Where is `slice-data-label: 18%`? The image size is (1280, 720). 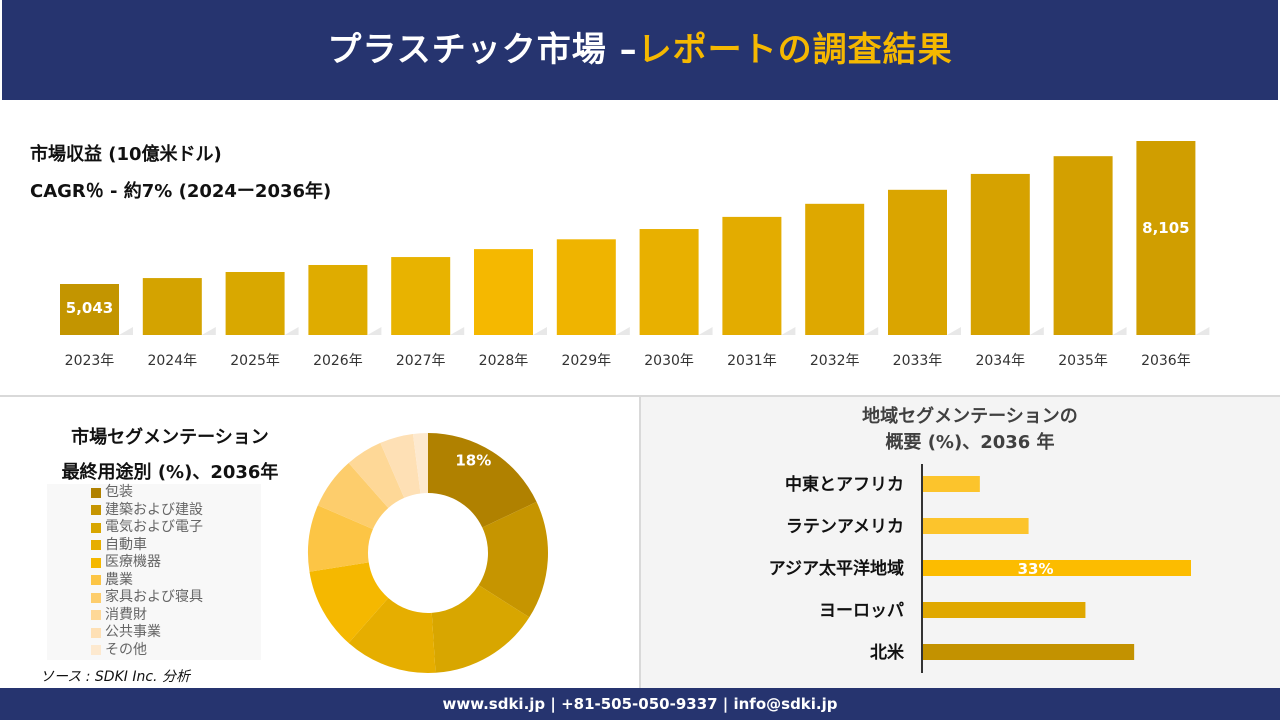
slice-data-label: 18% is located at coordinates (473, 460).